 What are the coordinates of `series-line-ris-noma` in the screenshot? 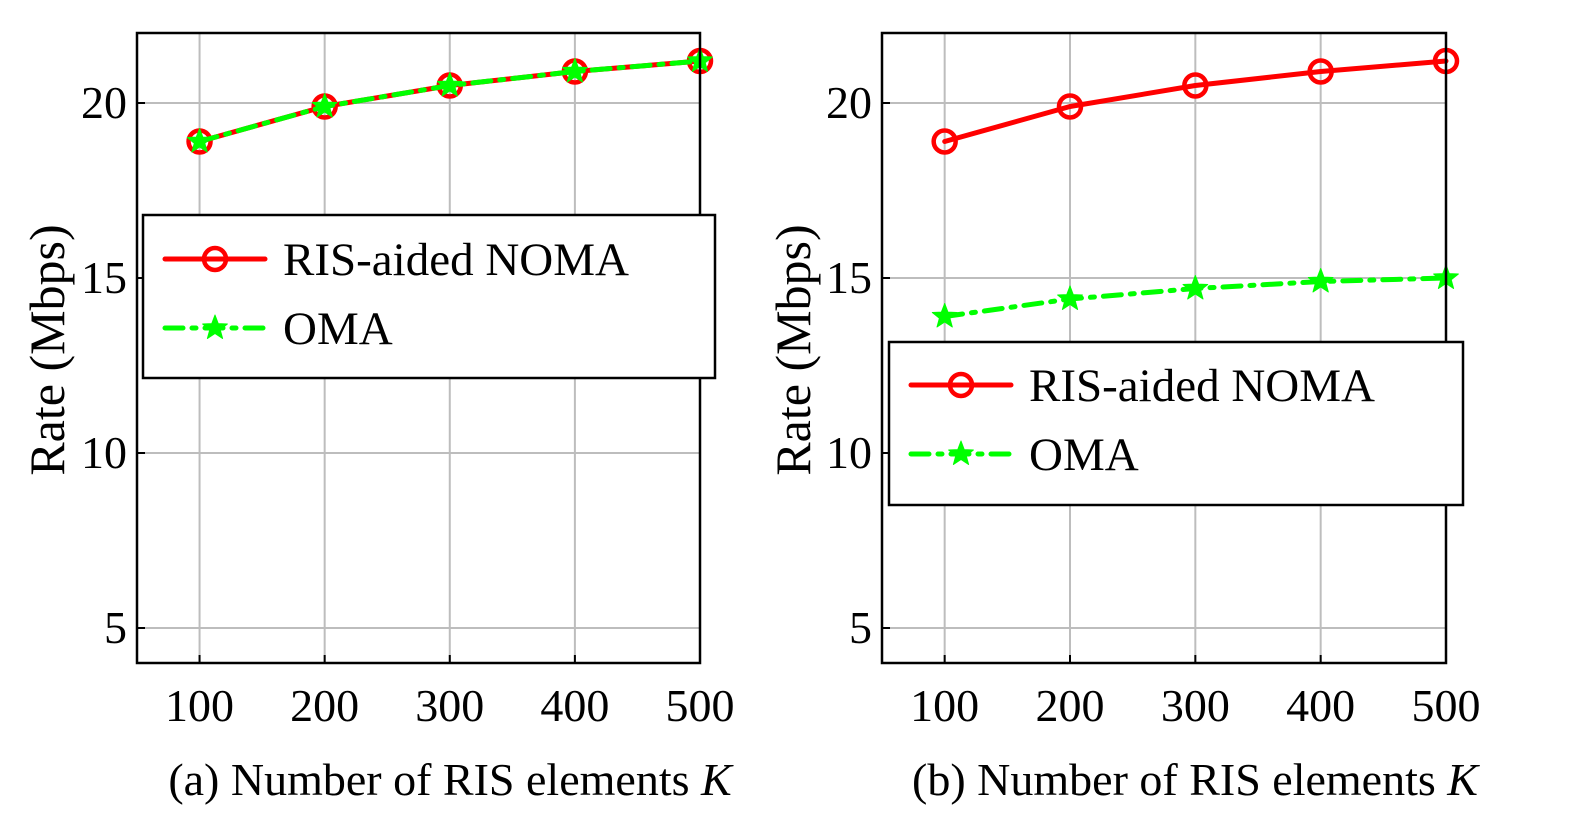 It's located at (1195, 101).